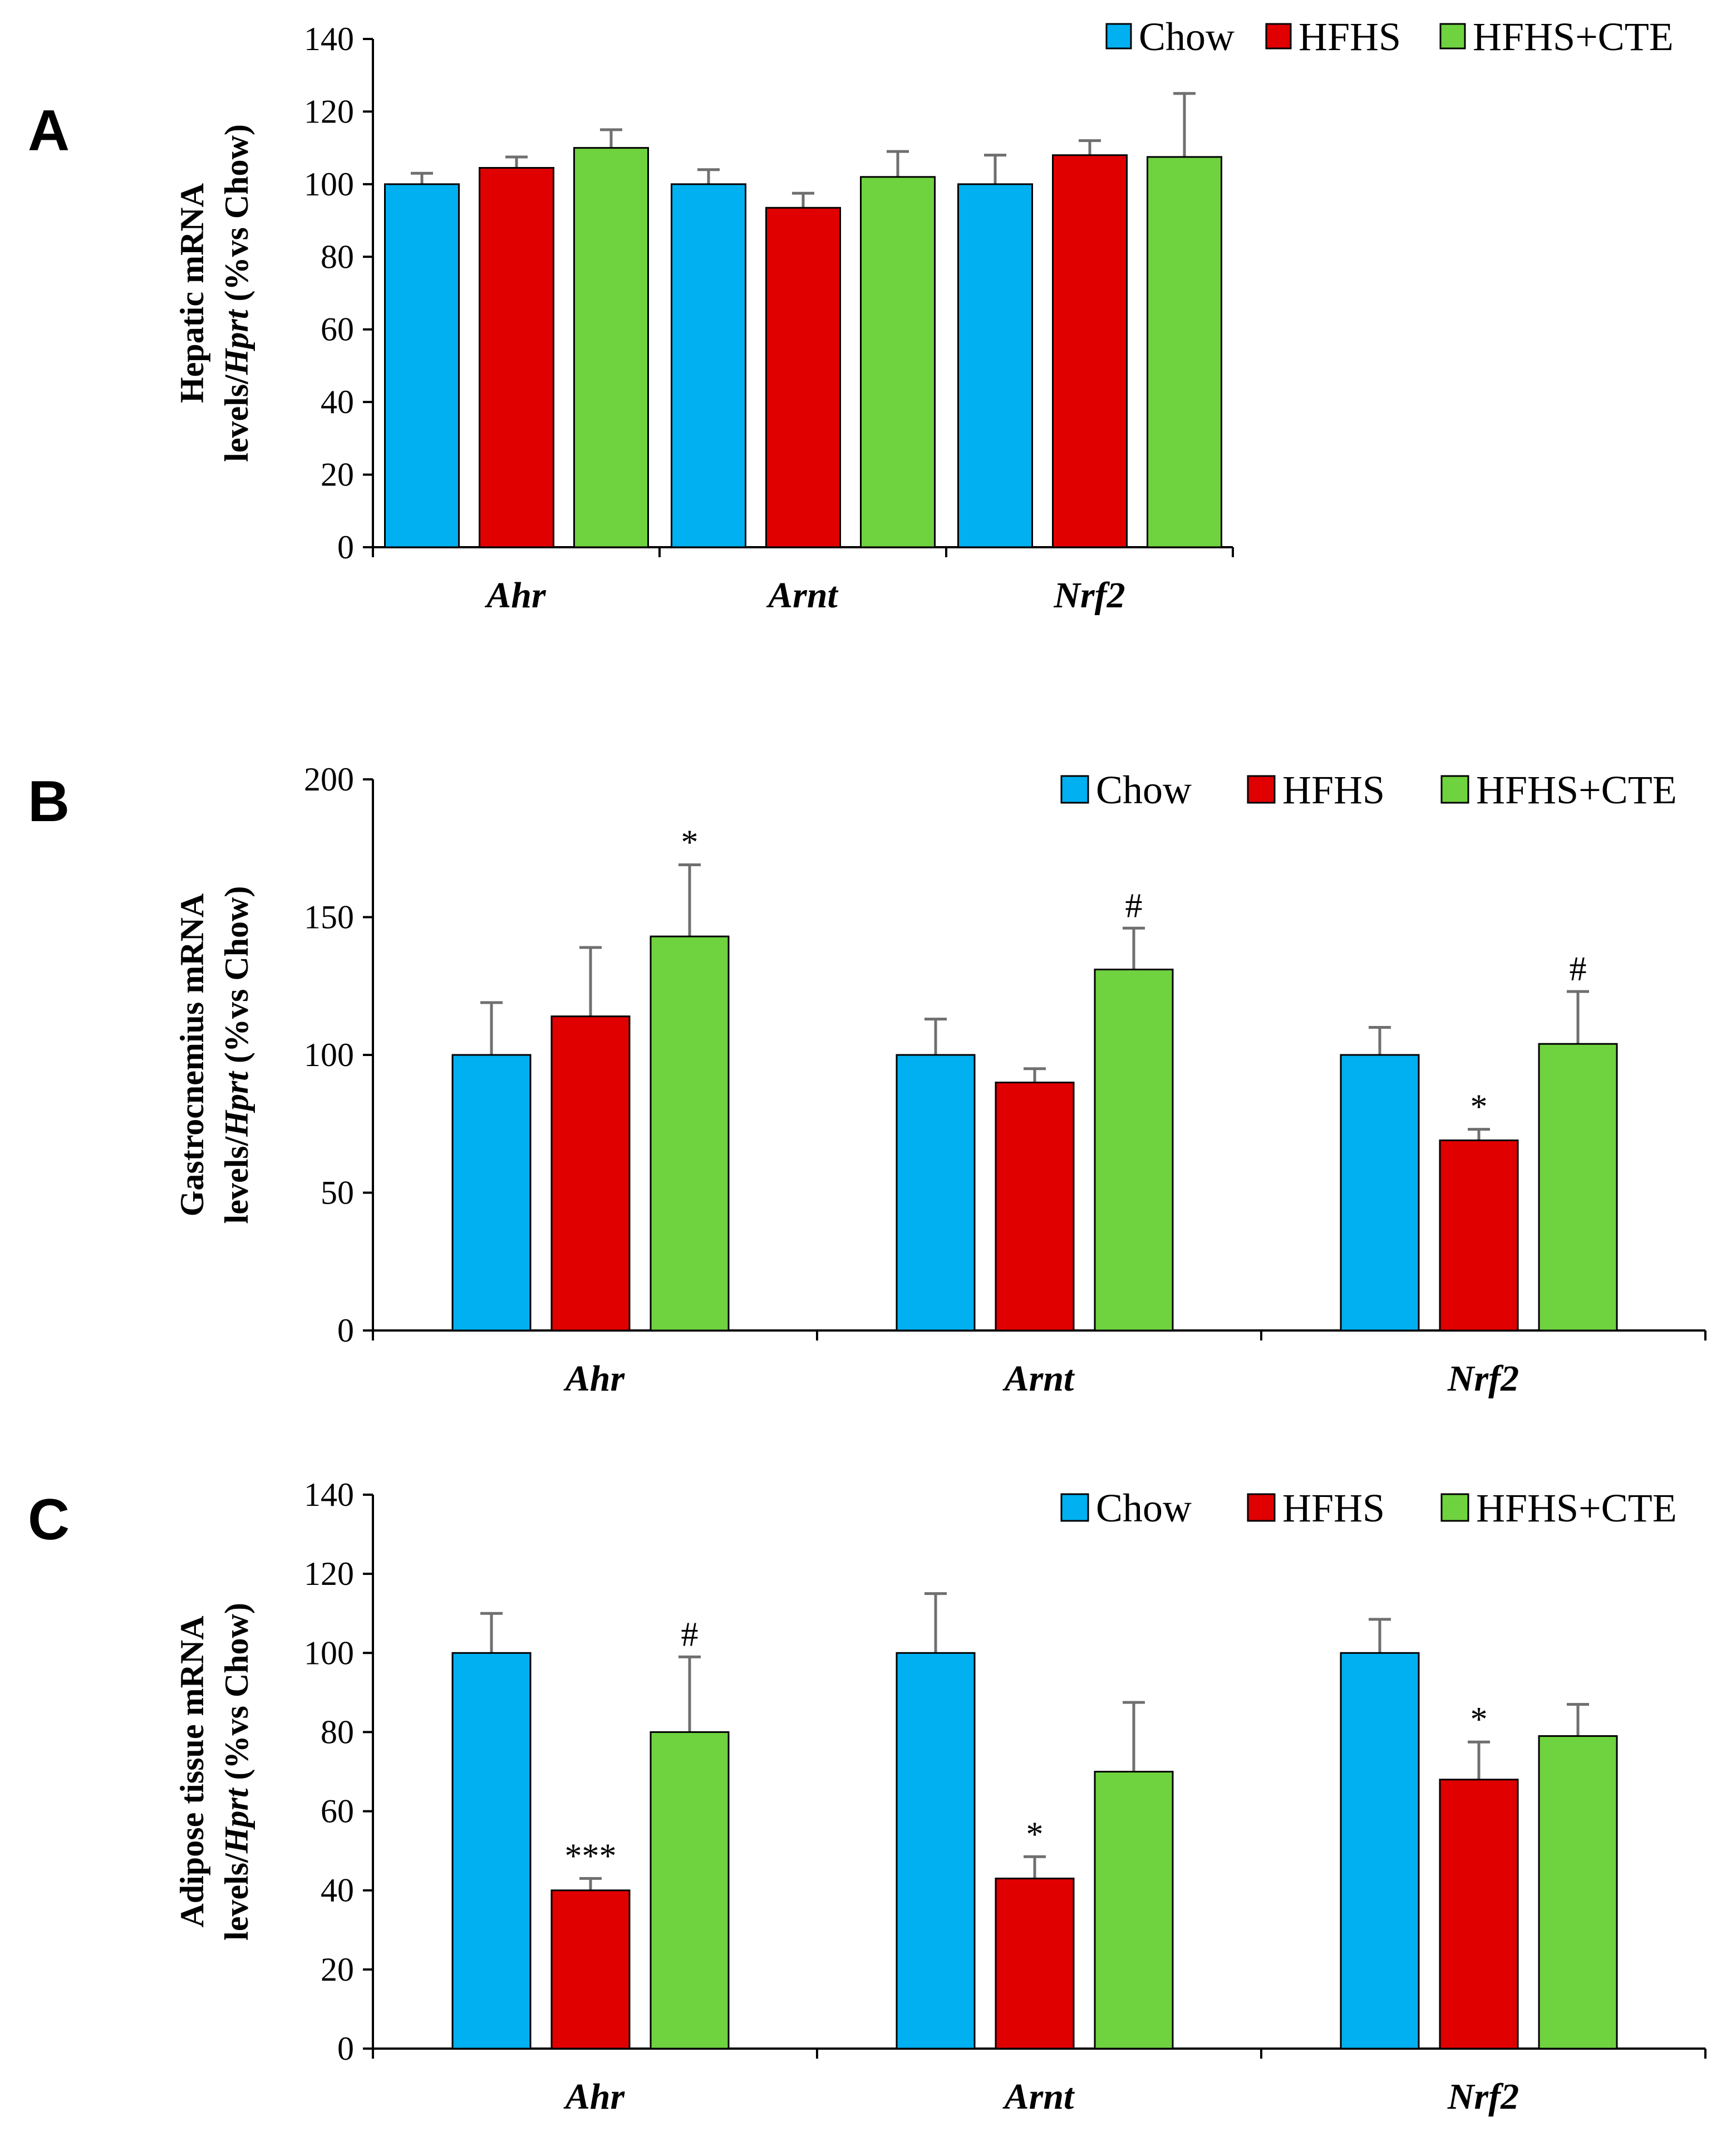  What do you see at coordinates (214, 293) in the screenshot?
I see `y-axis-label: Hepatic mRNAlevels/Hprt (%vs Chow)` at bounding box center [214, 293].